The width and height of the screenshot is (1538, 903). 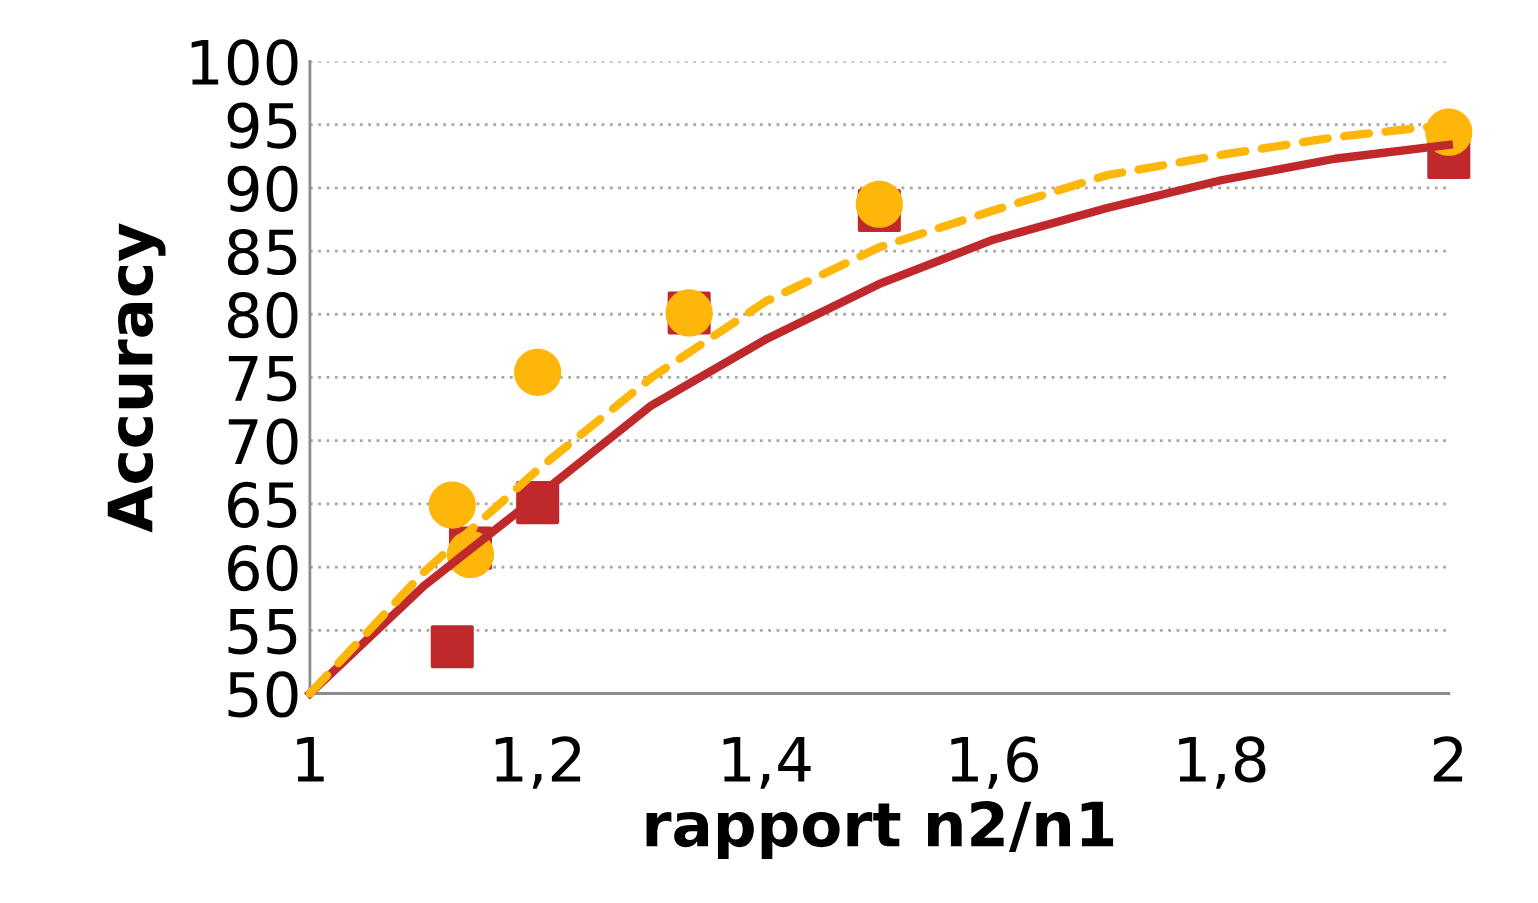 I want to click on x-tick-label: 1,8, so click(x=1222, y=762).